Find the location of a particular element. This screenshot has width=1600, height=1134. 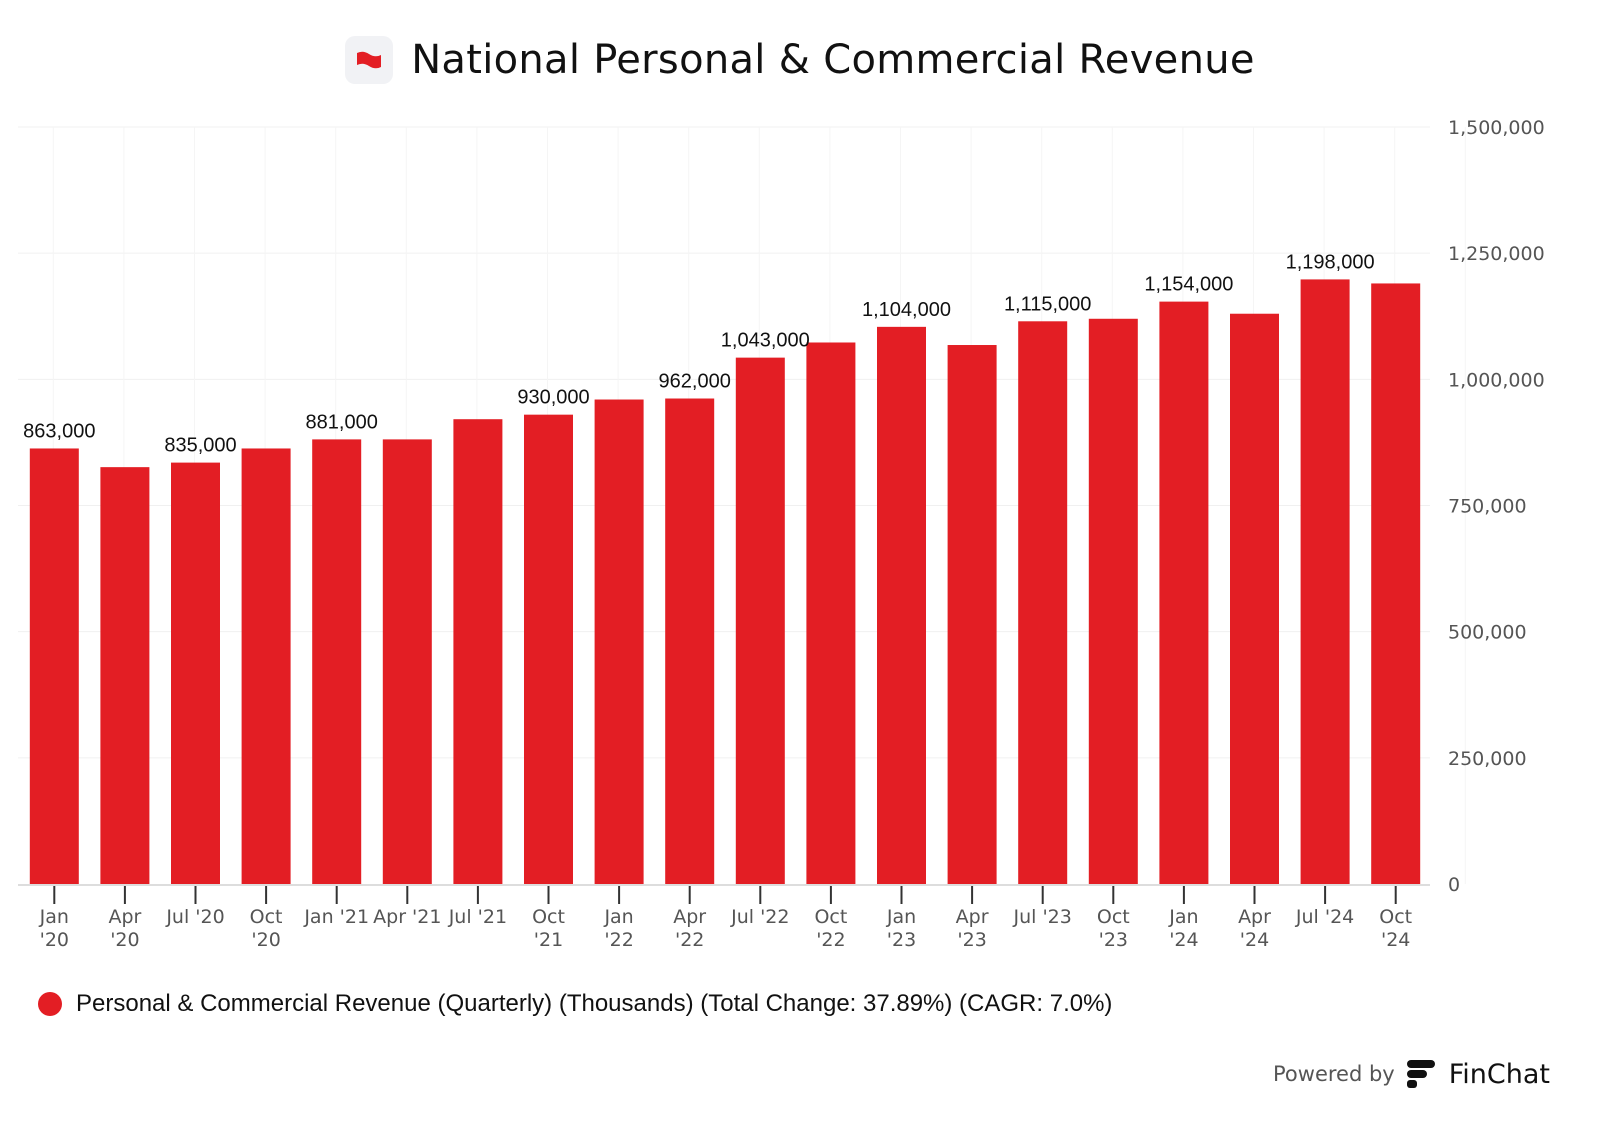

legend-marker is located at coordinates (50, 1004).